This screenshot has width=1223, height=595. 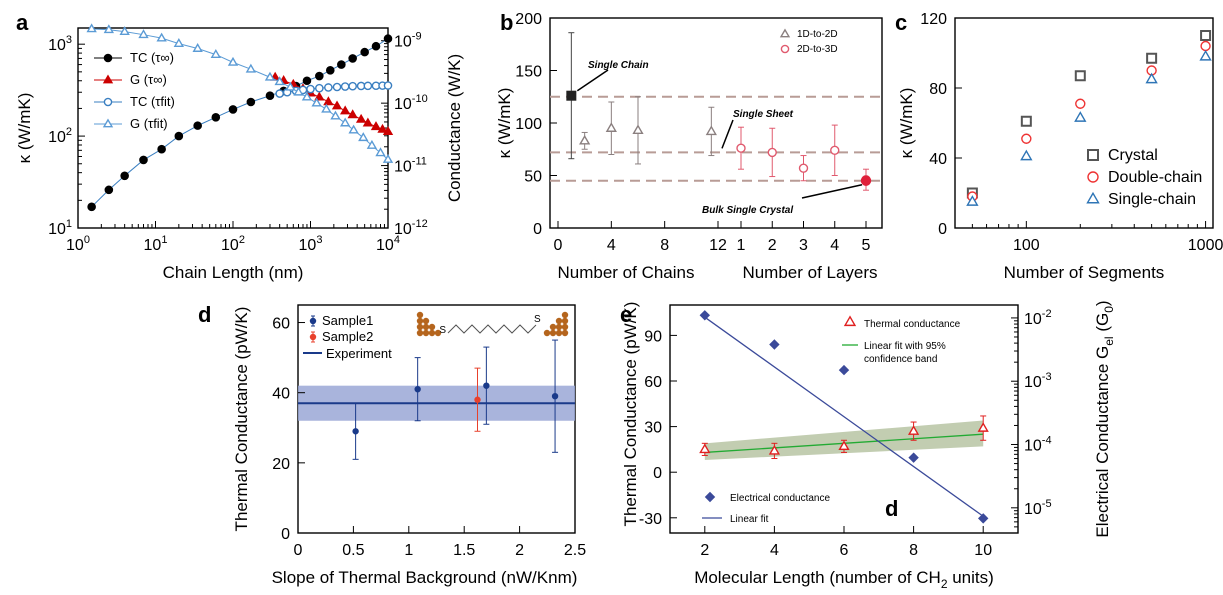 What do you see at coordinates (866, 180) in the screenshot?
I see `highlight-point` at bounding box center [866, 180].